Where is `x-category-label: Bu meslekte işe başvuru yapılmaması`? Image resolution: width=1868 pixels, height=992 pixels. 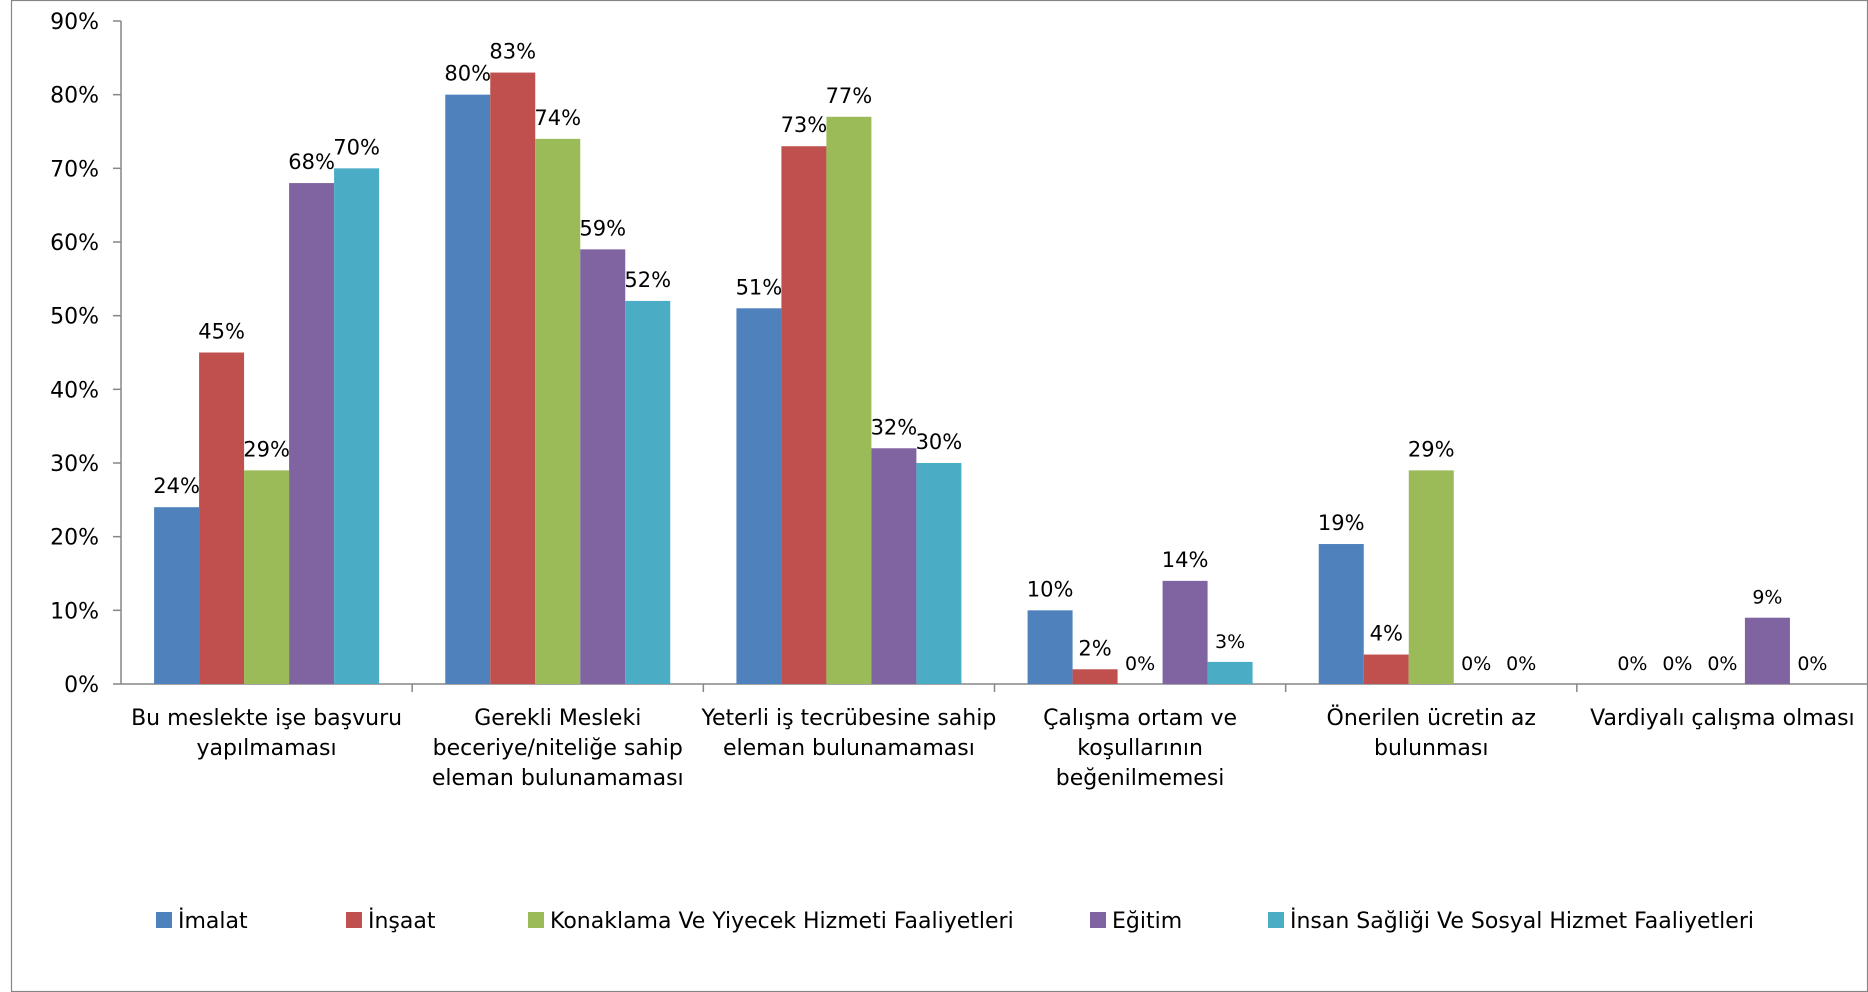
x-category-label: Bu meslekte işe başvuru yapılmaması is located at coordinates (266, 733).